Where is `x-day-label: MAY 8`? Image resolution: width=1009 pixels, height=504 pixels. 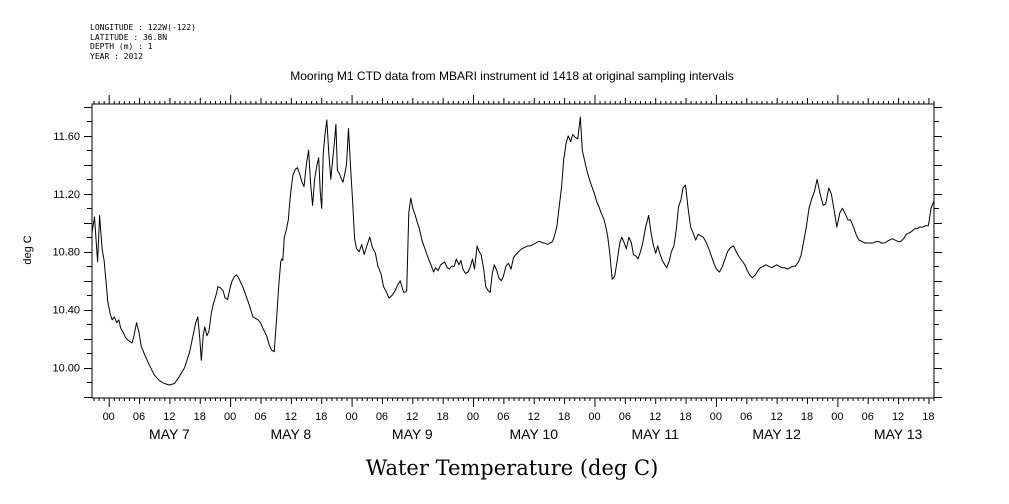
x-day-label: MAY 8 is located at coordinates (290, 434).